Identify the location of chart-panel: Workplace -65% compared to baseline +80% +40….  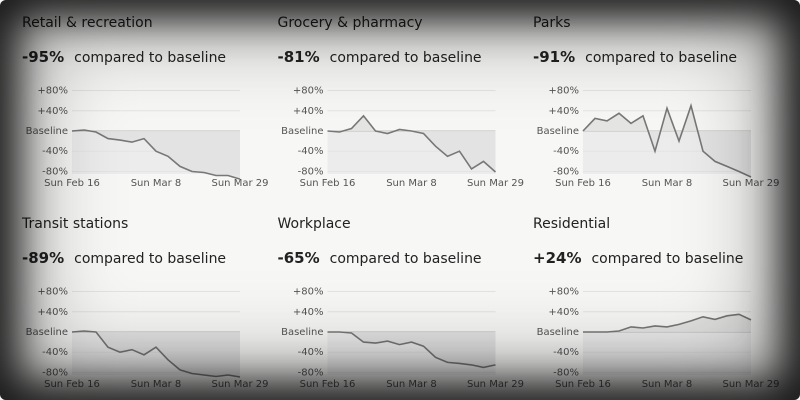
(401, 303).